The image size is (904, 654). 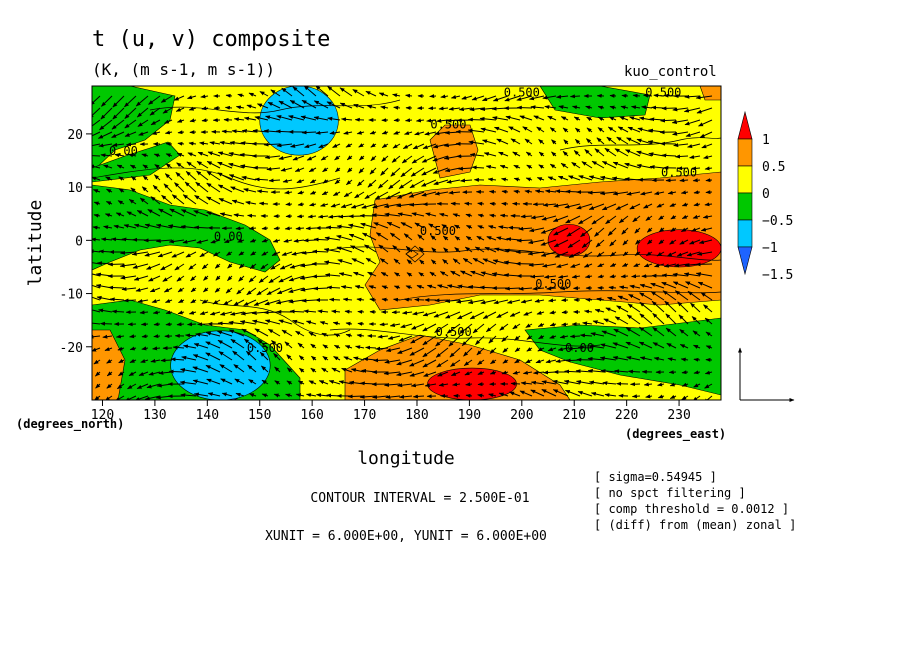 I want to click on reference-vector, so click(x=766, y=374).